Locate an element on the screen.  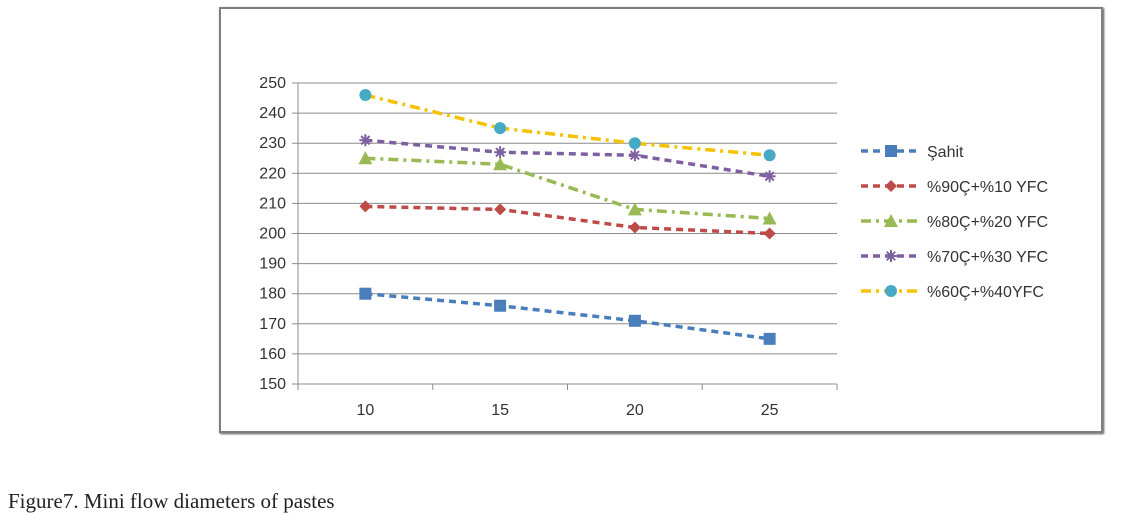
y-axis-ticks: 150 160 170 180 190 200 210 220 230 240 250 is located at coordinates (278, 234).